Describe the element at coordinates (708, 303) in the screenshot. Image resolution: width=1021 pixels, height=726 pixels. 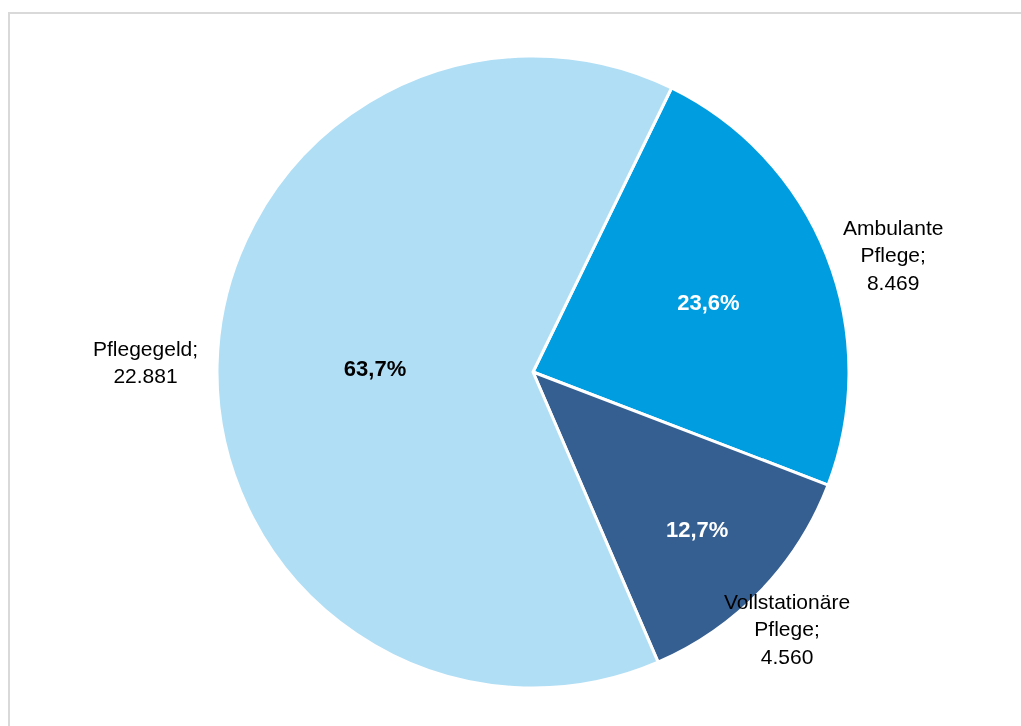
I see `data-label: 23,6%` at that location.